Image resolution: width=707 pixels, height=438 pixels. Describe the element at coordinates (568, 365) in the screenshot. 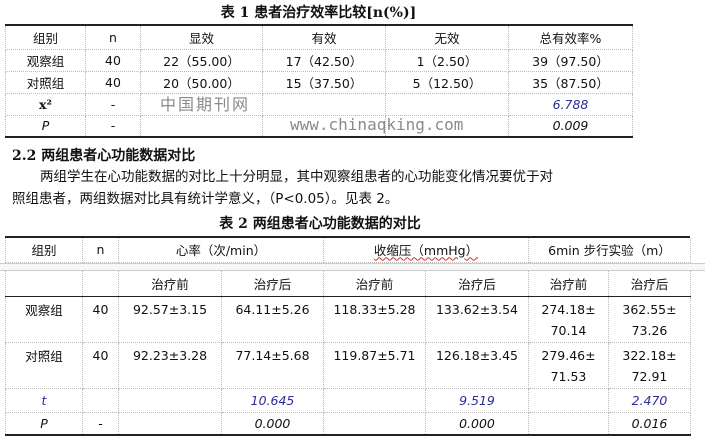

I see `cell: 279.46± 71.53` at that location.